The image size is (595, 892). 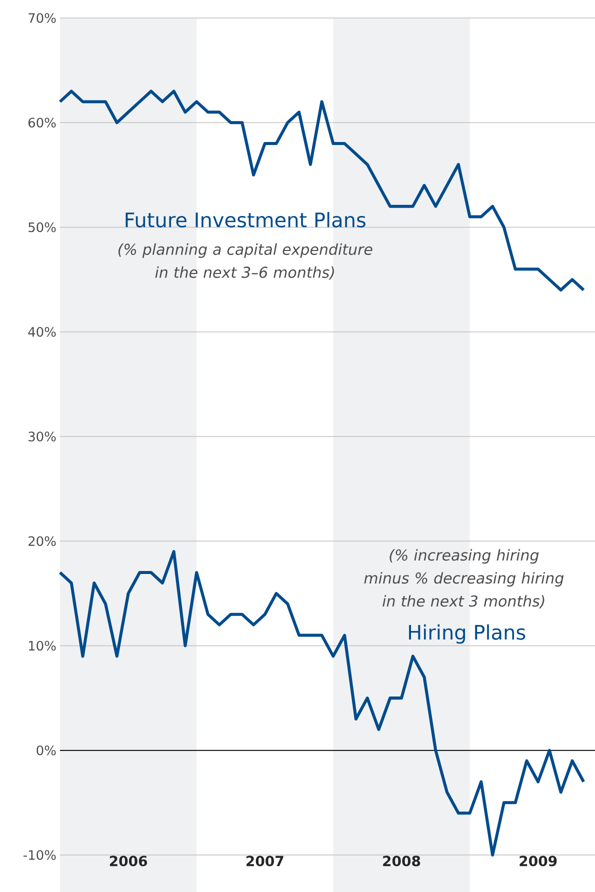 I want to click on y-tick-label: 0%, so click(x=46, y=750).